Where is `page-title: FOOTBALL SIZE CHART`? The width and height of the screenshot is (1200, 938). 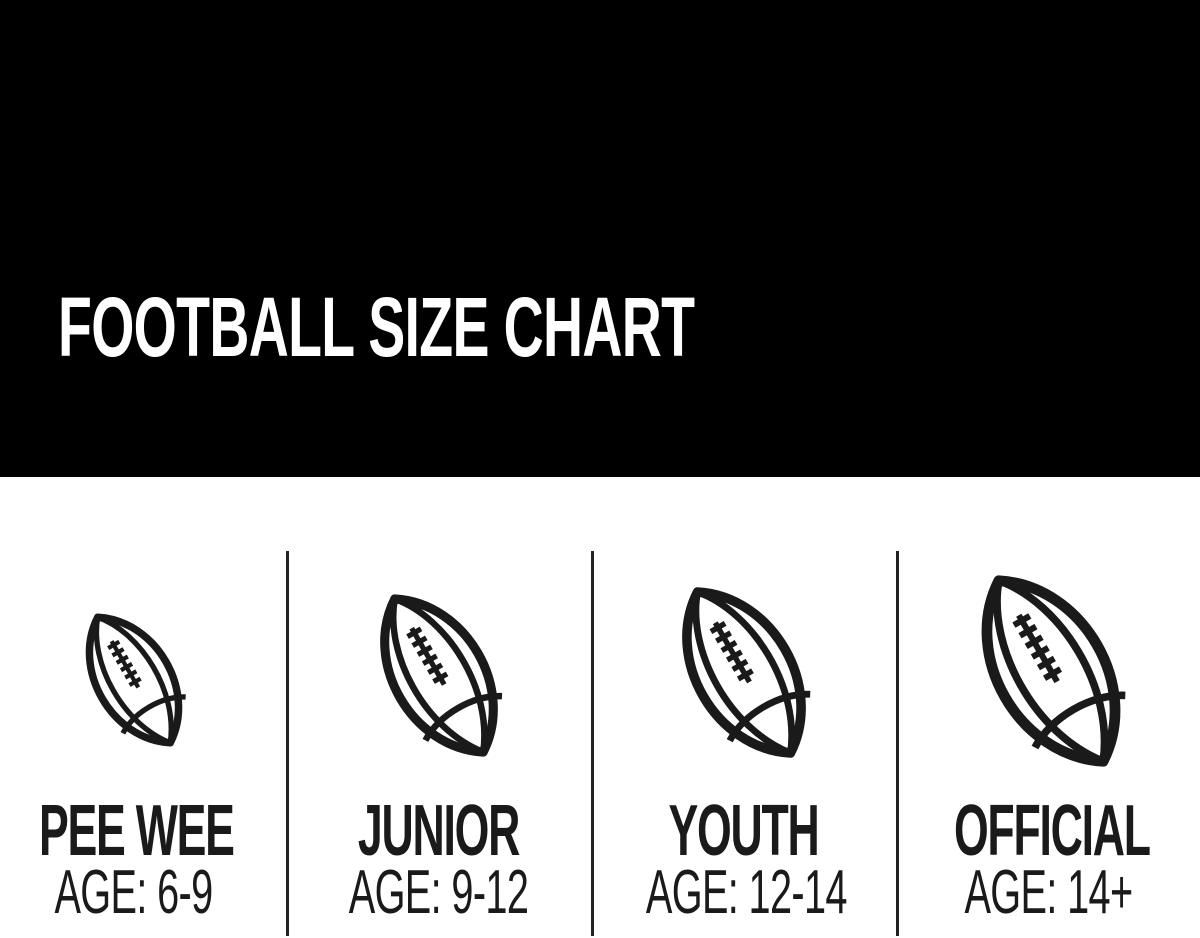 page-title: FOOTBALL SIZE CHART is located at coordinates (376, 327).